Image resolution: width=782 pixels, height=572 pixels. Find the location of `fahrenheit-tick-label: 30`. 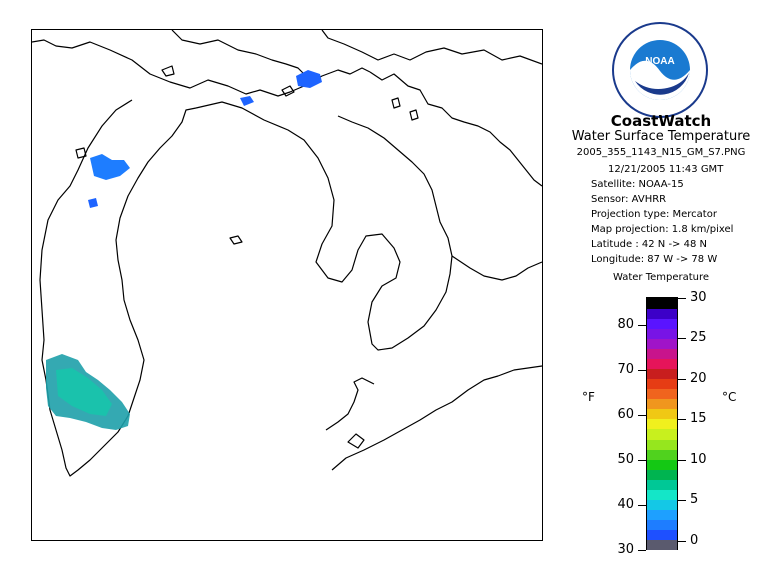

fahrenheit-tick-label: 30 is located at coordinates (625, 549).